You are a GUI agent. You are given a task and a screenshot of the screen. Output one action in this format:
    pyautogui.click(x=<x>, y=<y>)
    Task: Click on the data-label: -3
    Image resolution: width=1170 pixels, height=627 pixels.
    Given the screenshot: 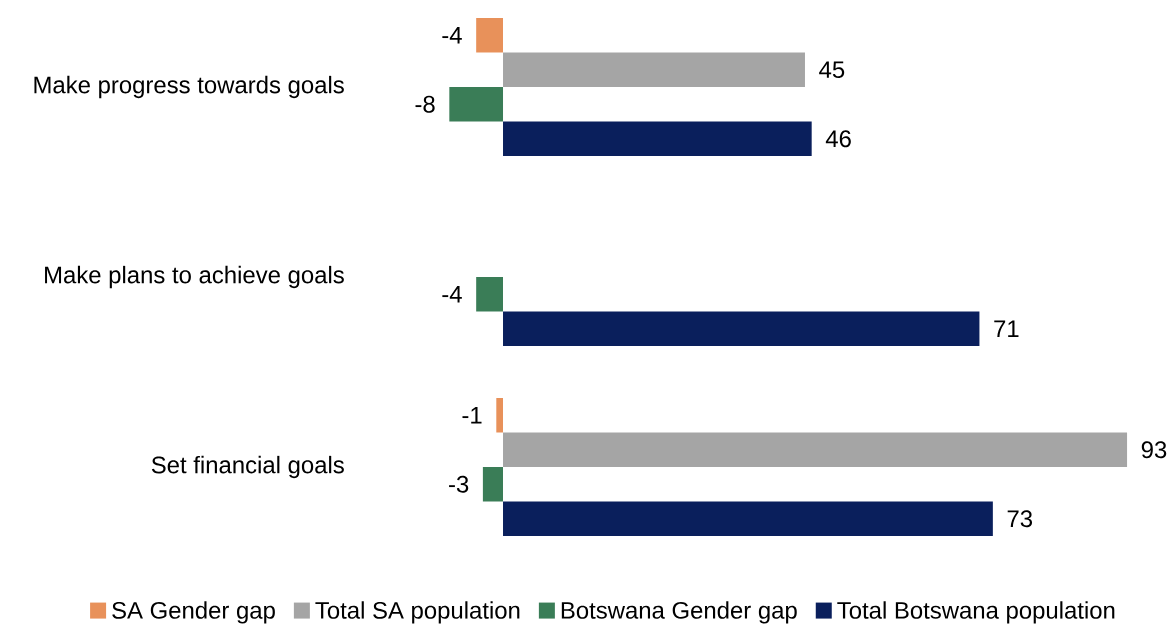 What is the action you would take?
    pyautogui.click(x=459, y=484)
    